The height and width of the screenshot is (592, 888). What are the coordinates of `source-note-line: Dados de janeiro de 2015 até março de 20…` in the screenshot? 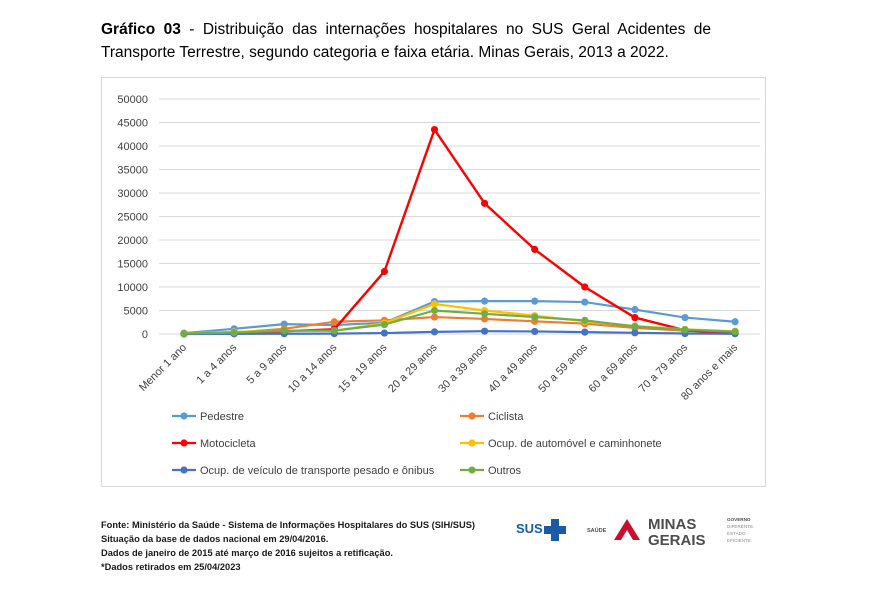 It's located at (247, 553).